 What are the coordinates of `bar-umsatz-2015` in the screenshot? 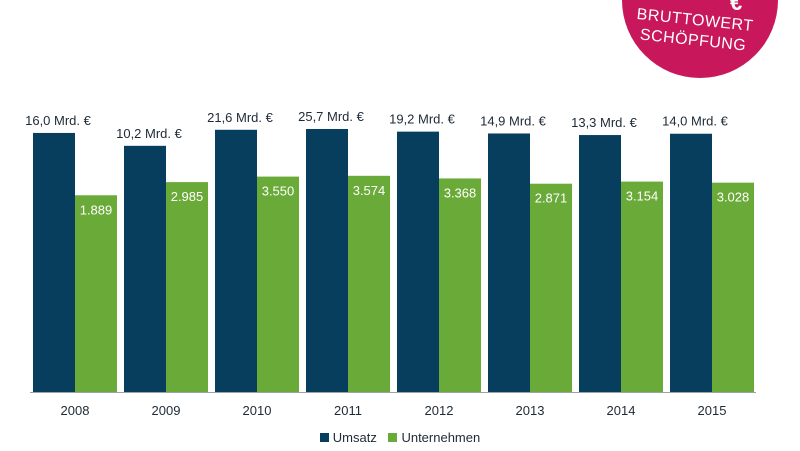 It's located at (691, 262).